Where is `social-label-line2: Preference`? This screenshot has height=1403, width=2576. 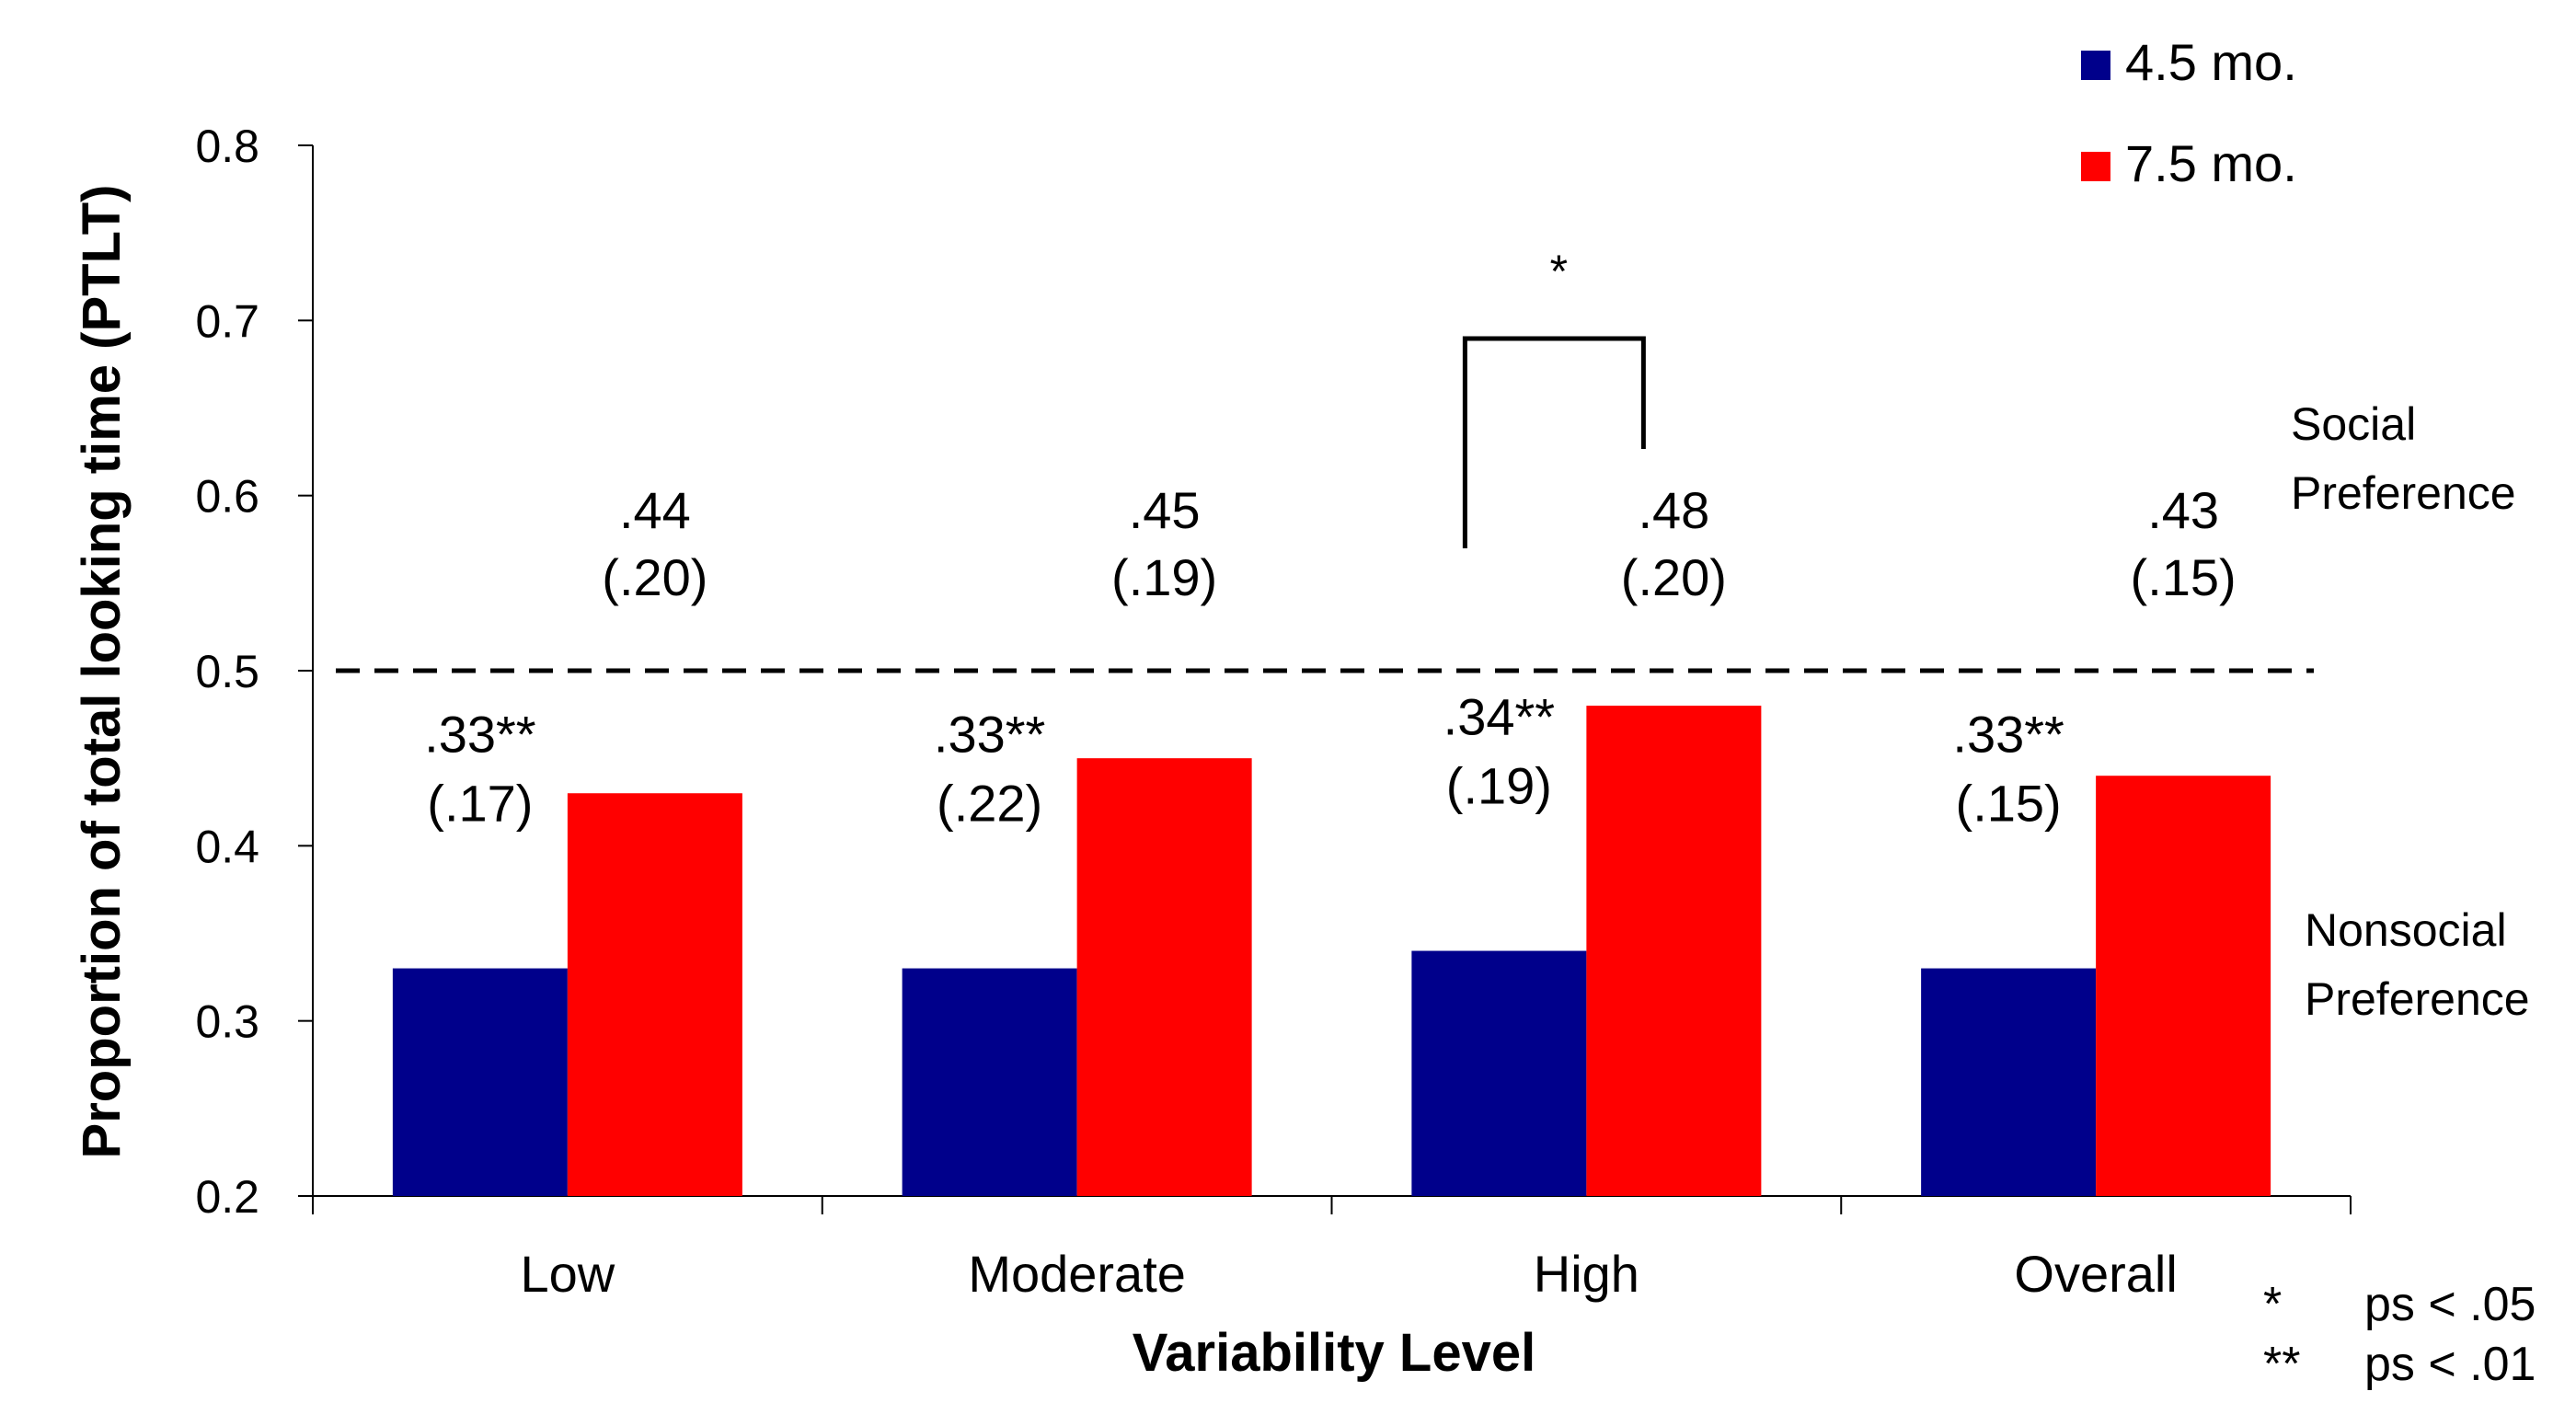 social-label-line2: Preference is located at coordinates (2403, 493).